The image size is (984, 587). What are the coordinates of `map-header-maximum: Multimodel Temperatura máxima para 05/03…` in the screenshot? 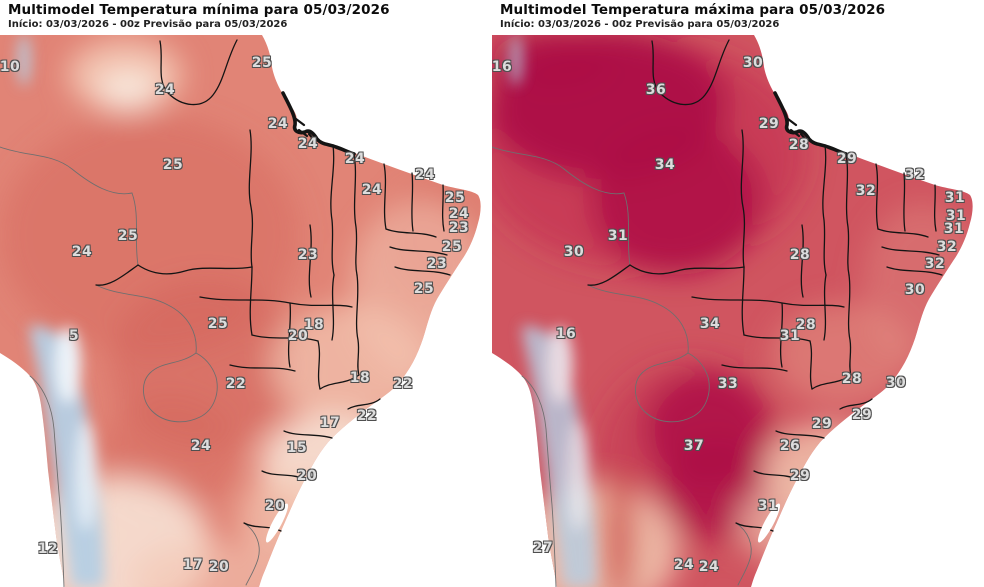 It's located at (692, 16).